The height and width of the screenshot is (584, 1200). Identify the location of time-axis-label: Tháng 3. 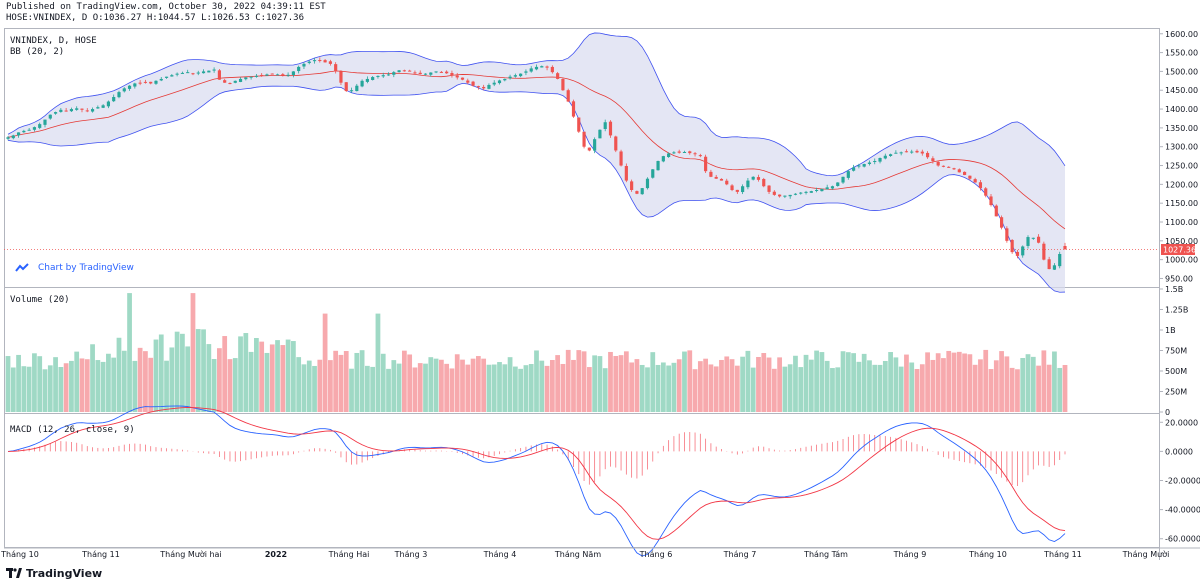
(411, 554).